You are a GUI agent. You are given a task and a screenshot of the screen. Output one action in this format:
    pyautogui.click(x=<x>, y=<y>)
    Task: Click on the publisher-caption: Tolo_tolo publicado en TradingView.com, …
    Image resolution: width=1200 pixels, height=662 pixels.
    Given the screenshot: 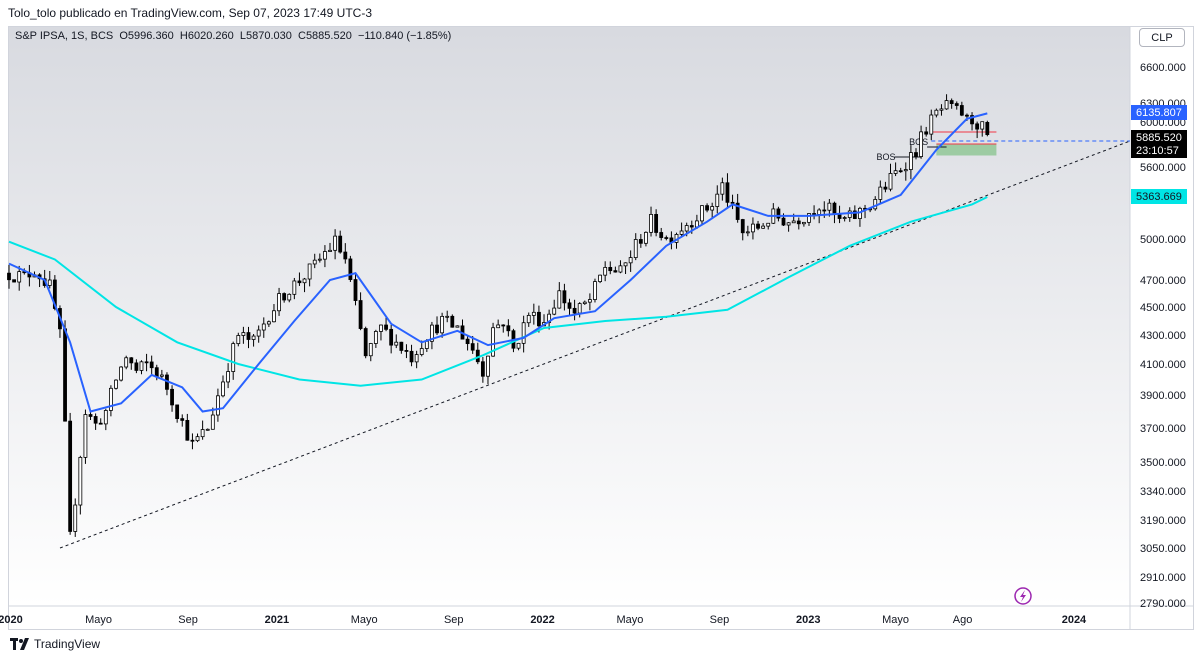 What is the action you would take?
    pyautogui.click(x=190, y=13)
    